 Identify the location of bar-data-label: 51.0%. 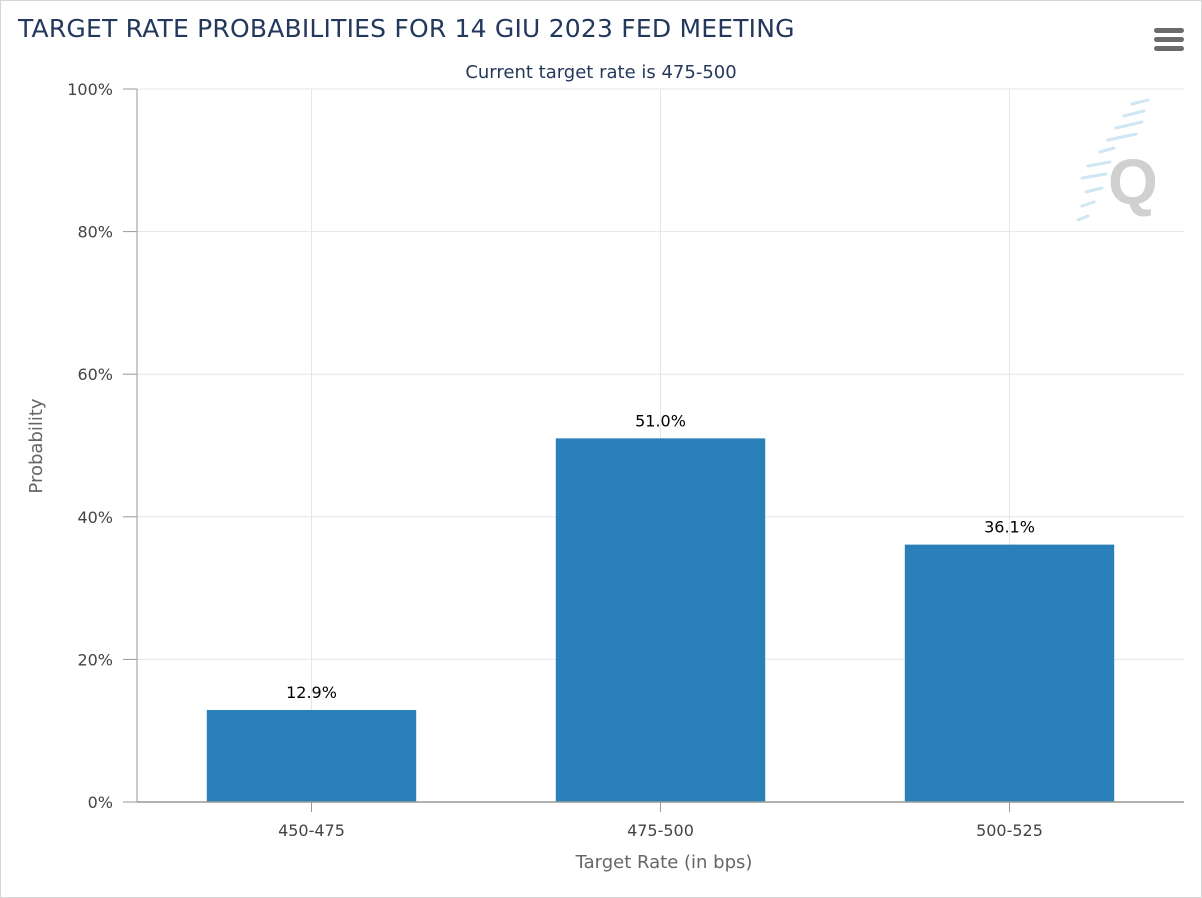
(660, 420).